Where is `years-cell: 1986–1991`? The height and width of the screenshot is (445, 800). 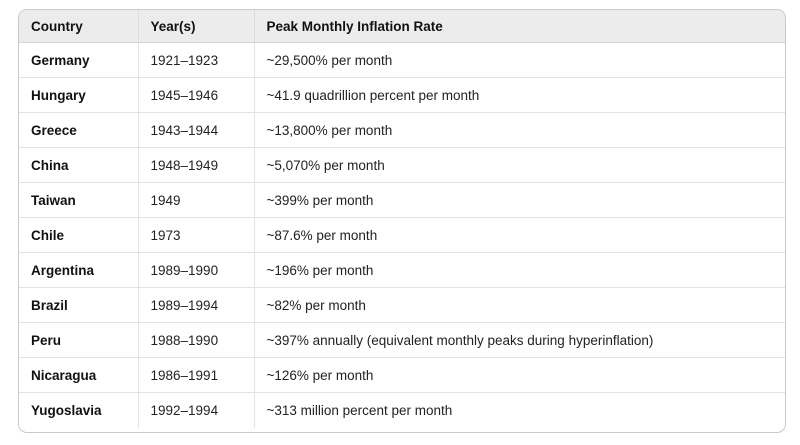
years-cell: 1986–1991 is located at coordinates (195, 375).